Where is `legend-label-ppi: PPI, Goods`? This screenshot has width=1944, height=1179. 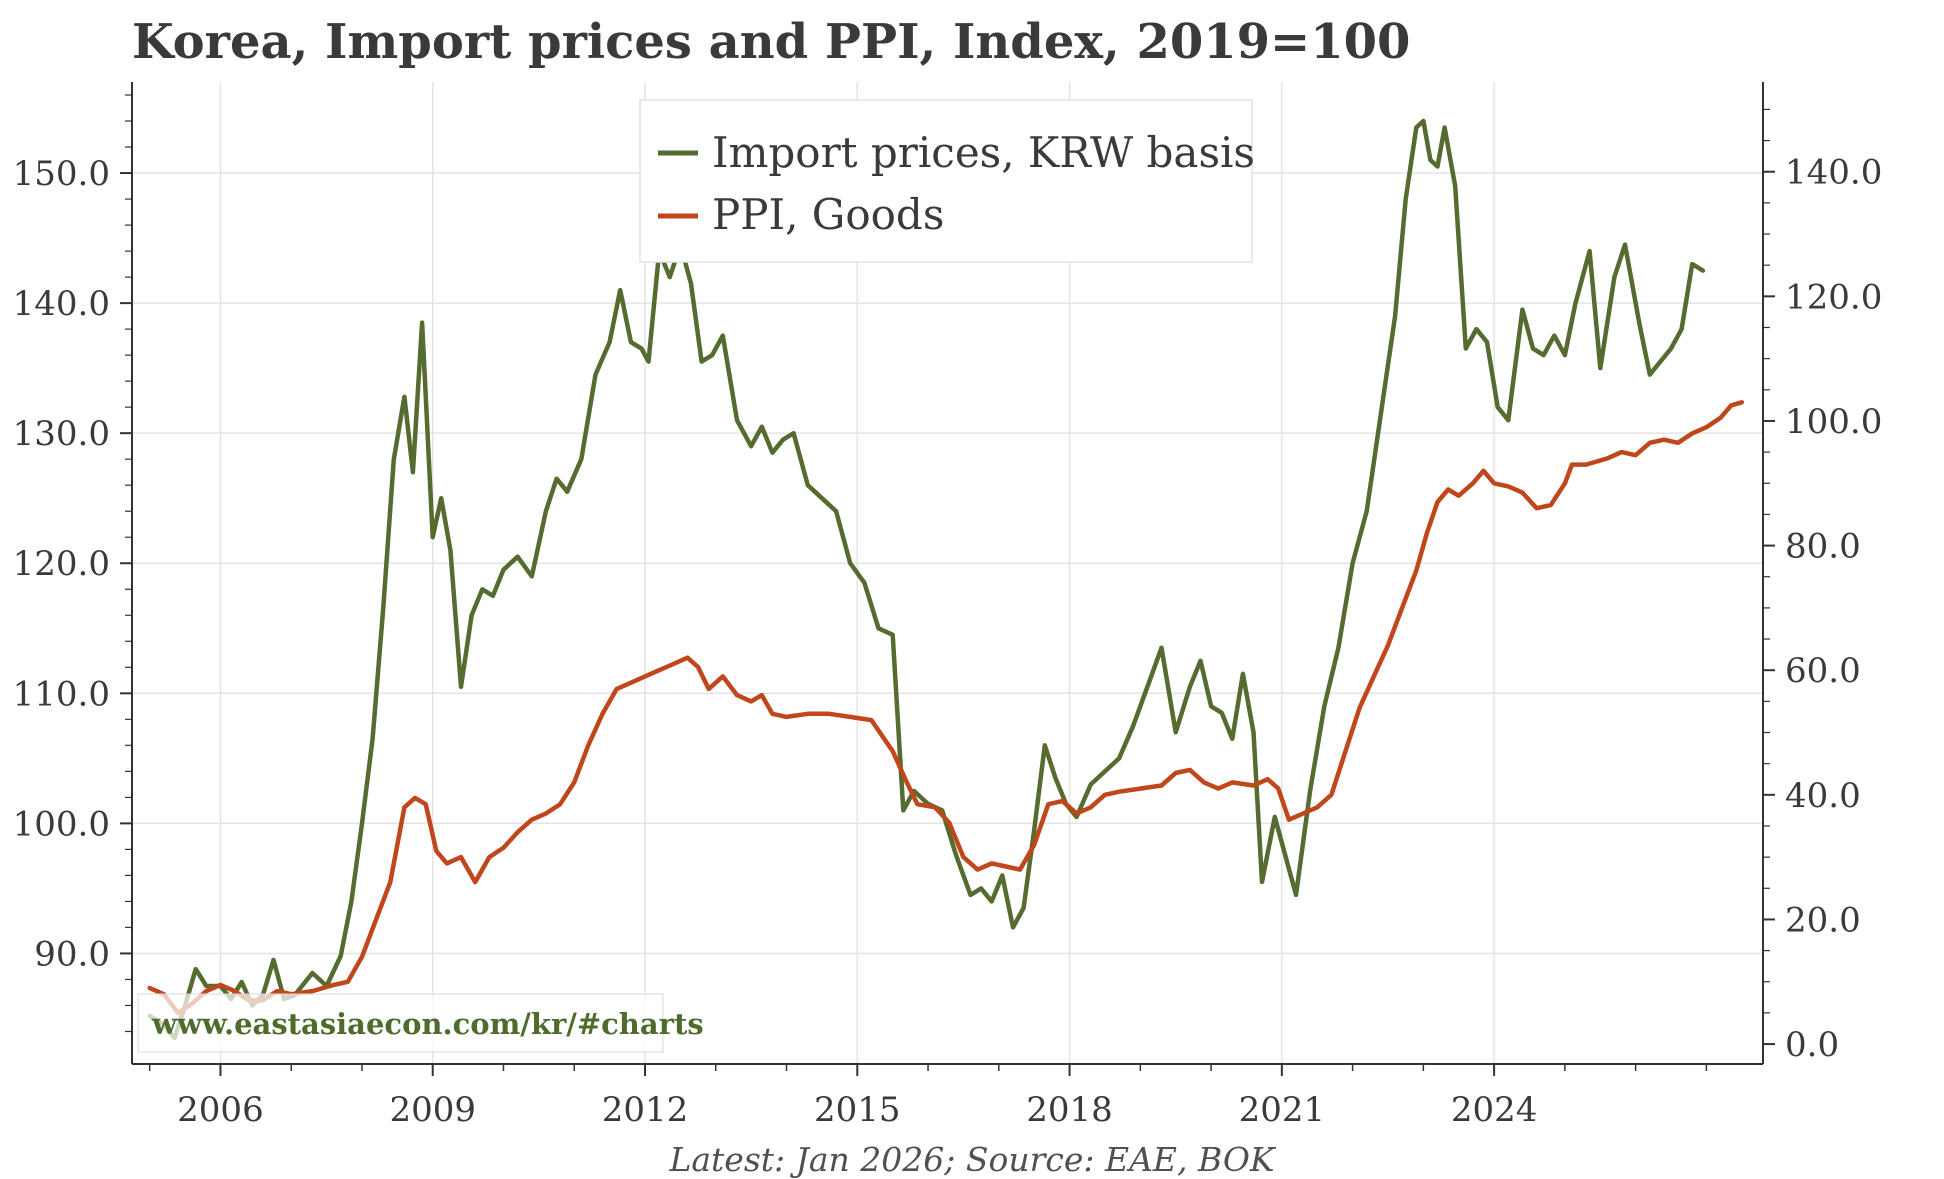 legend-label-ppi: PPI, Goods is located at coordinates (828, 214).